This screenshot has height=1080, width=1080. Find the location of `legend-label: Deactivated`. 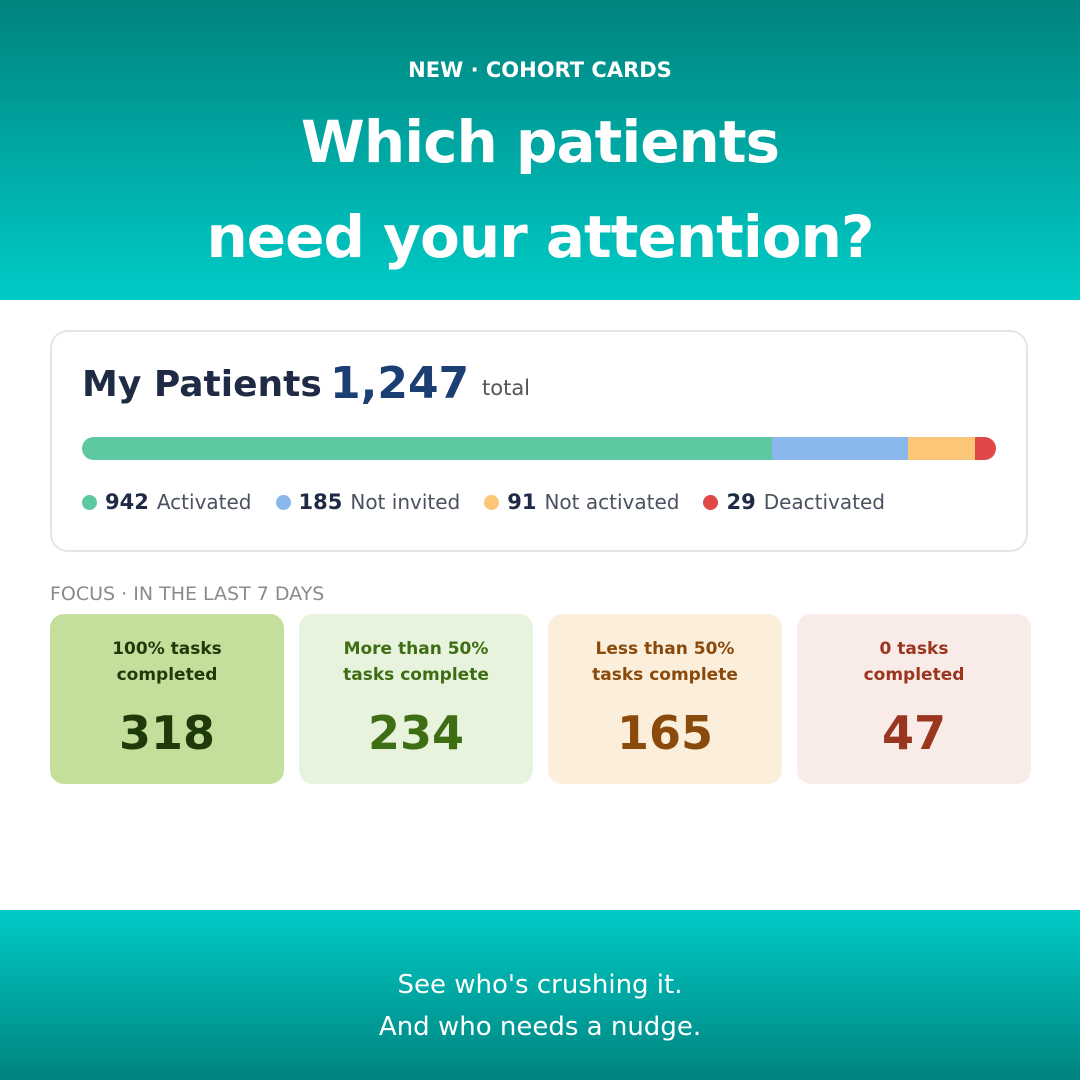

legend-label: Deactivated is located at coordinates (824, 502).